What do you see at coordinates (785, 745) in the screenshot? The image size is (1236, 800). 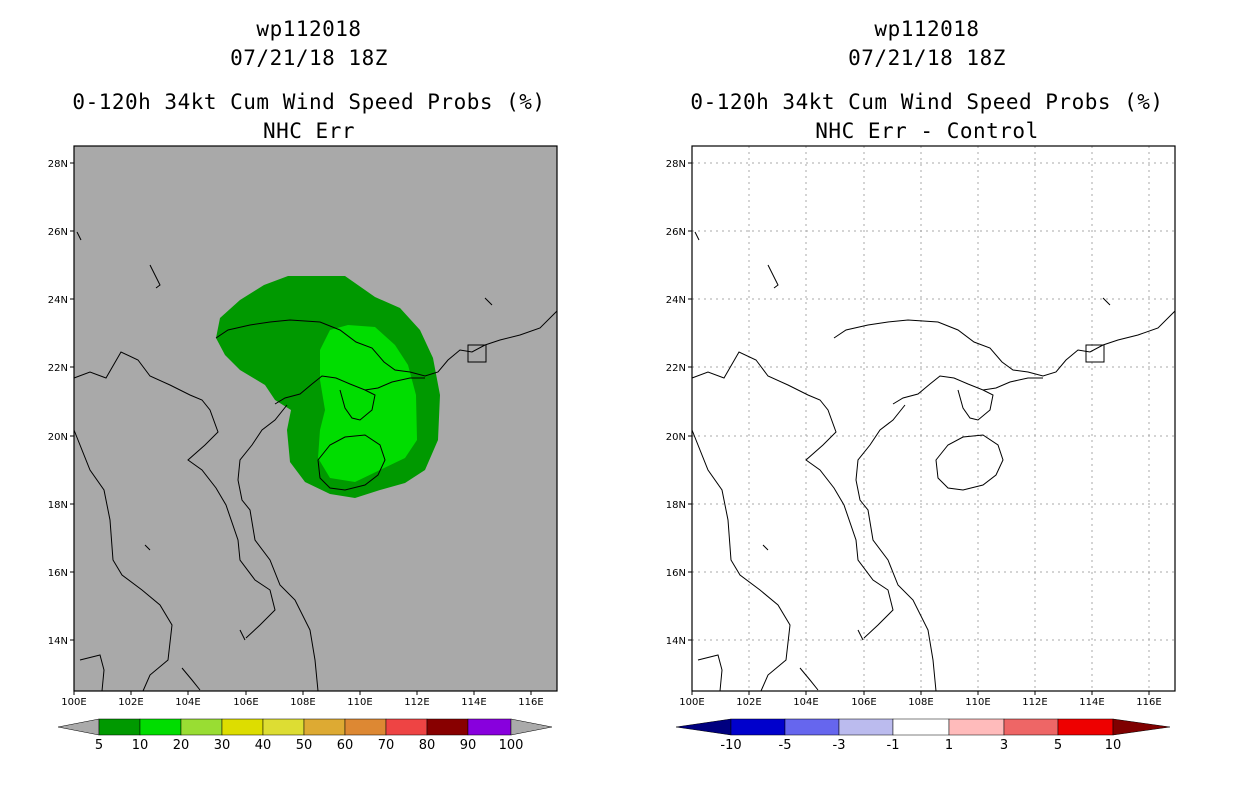 I see `colorbar-label: -5` at bounding box center [785, 745].